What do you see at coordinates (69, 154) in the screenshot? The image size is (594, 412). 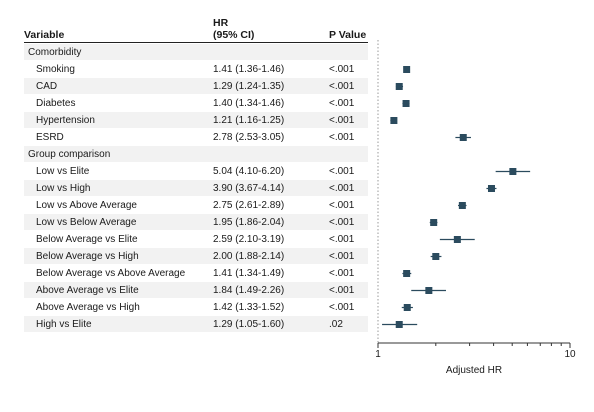 I see `section-label: Group comparison` at bounding box center [69, 154].